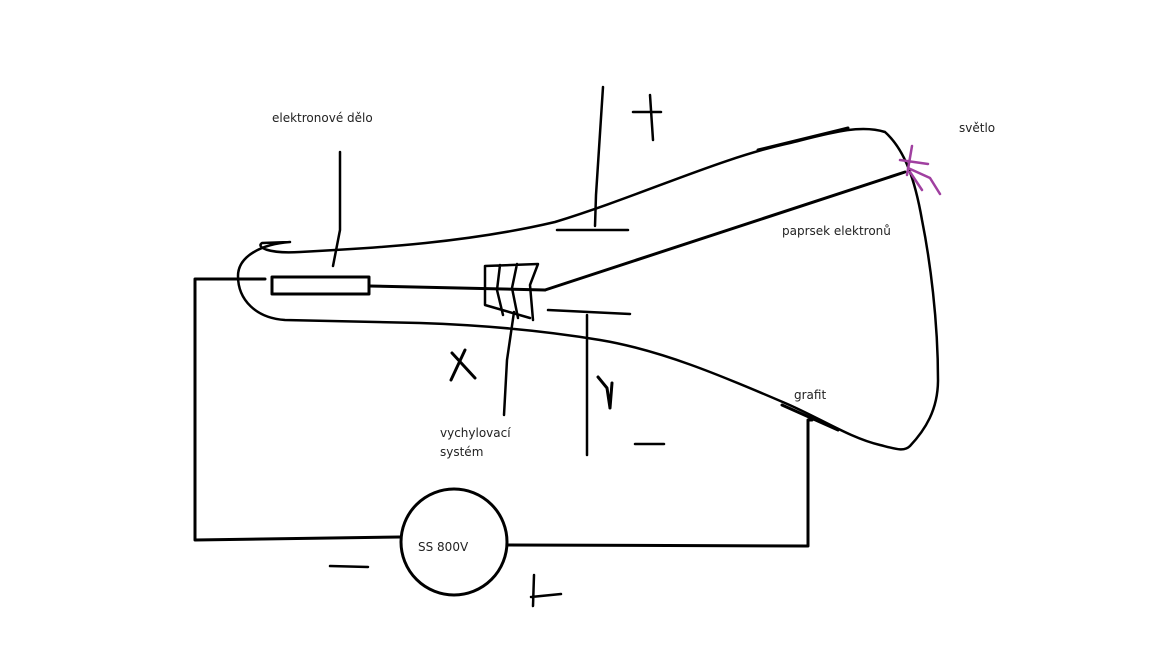 The image size is (1152, 648). I want to click on label-deflection-line1: vychylovací, so click(475, 433).